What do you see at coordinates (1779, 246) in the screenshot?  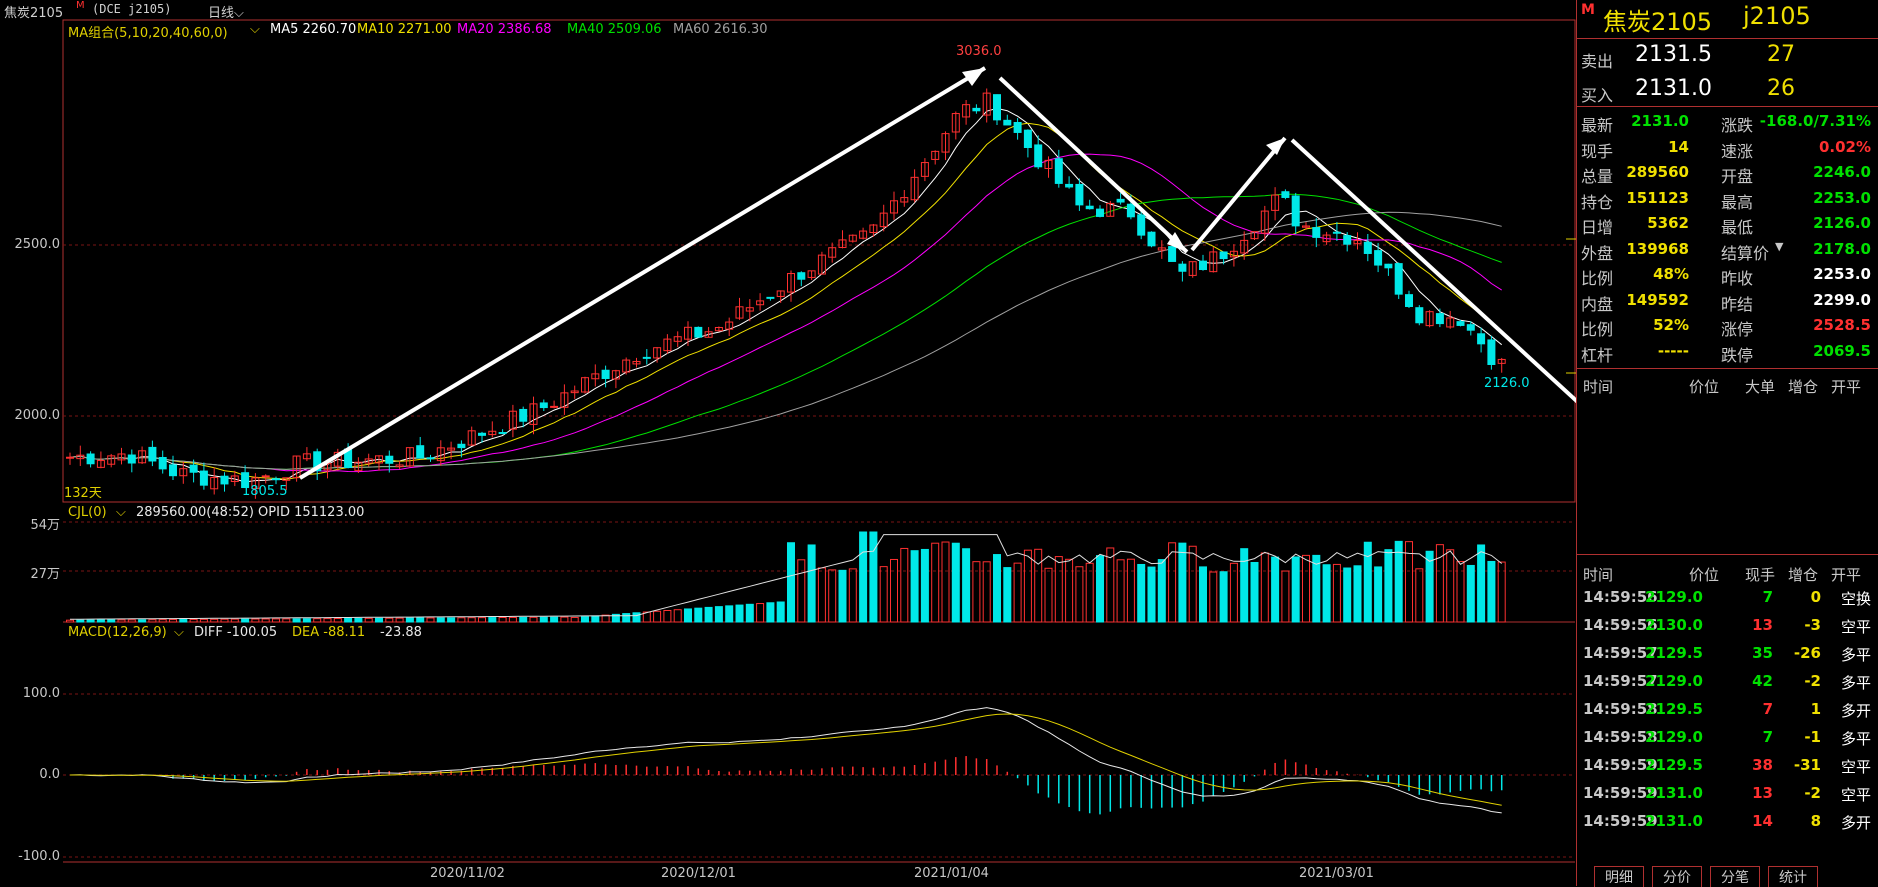 I see `chevron-down-icon: ▼` at bounding box center [1779, 246].